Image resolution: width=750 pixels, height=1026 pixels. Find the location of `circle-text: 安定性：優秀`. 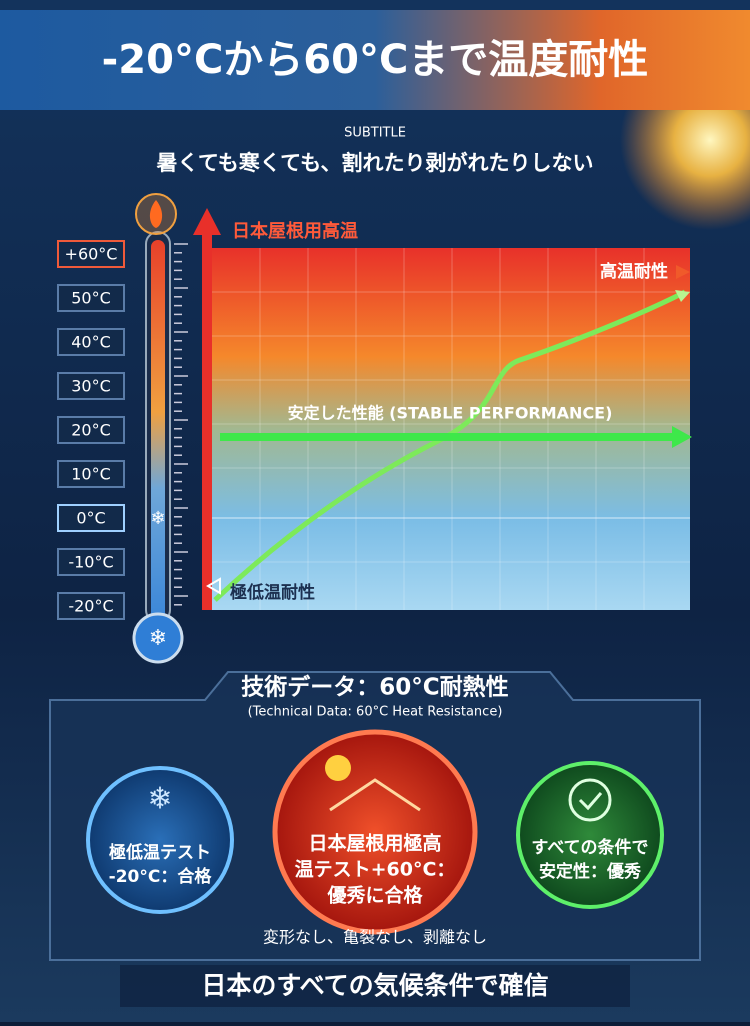

circle-text: 安定性：優秀 is located at coordinates (590, 871).